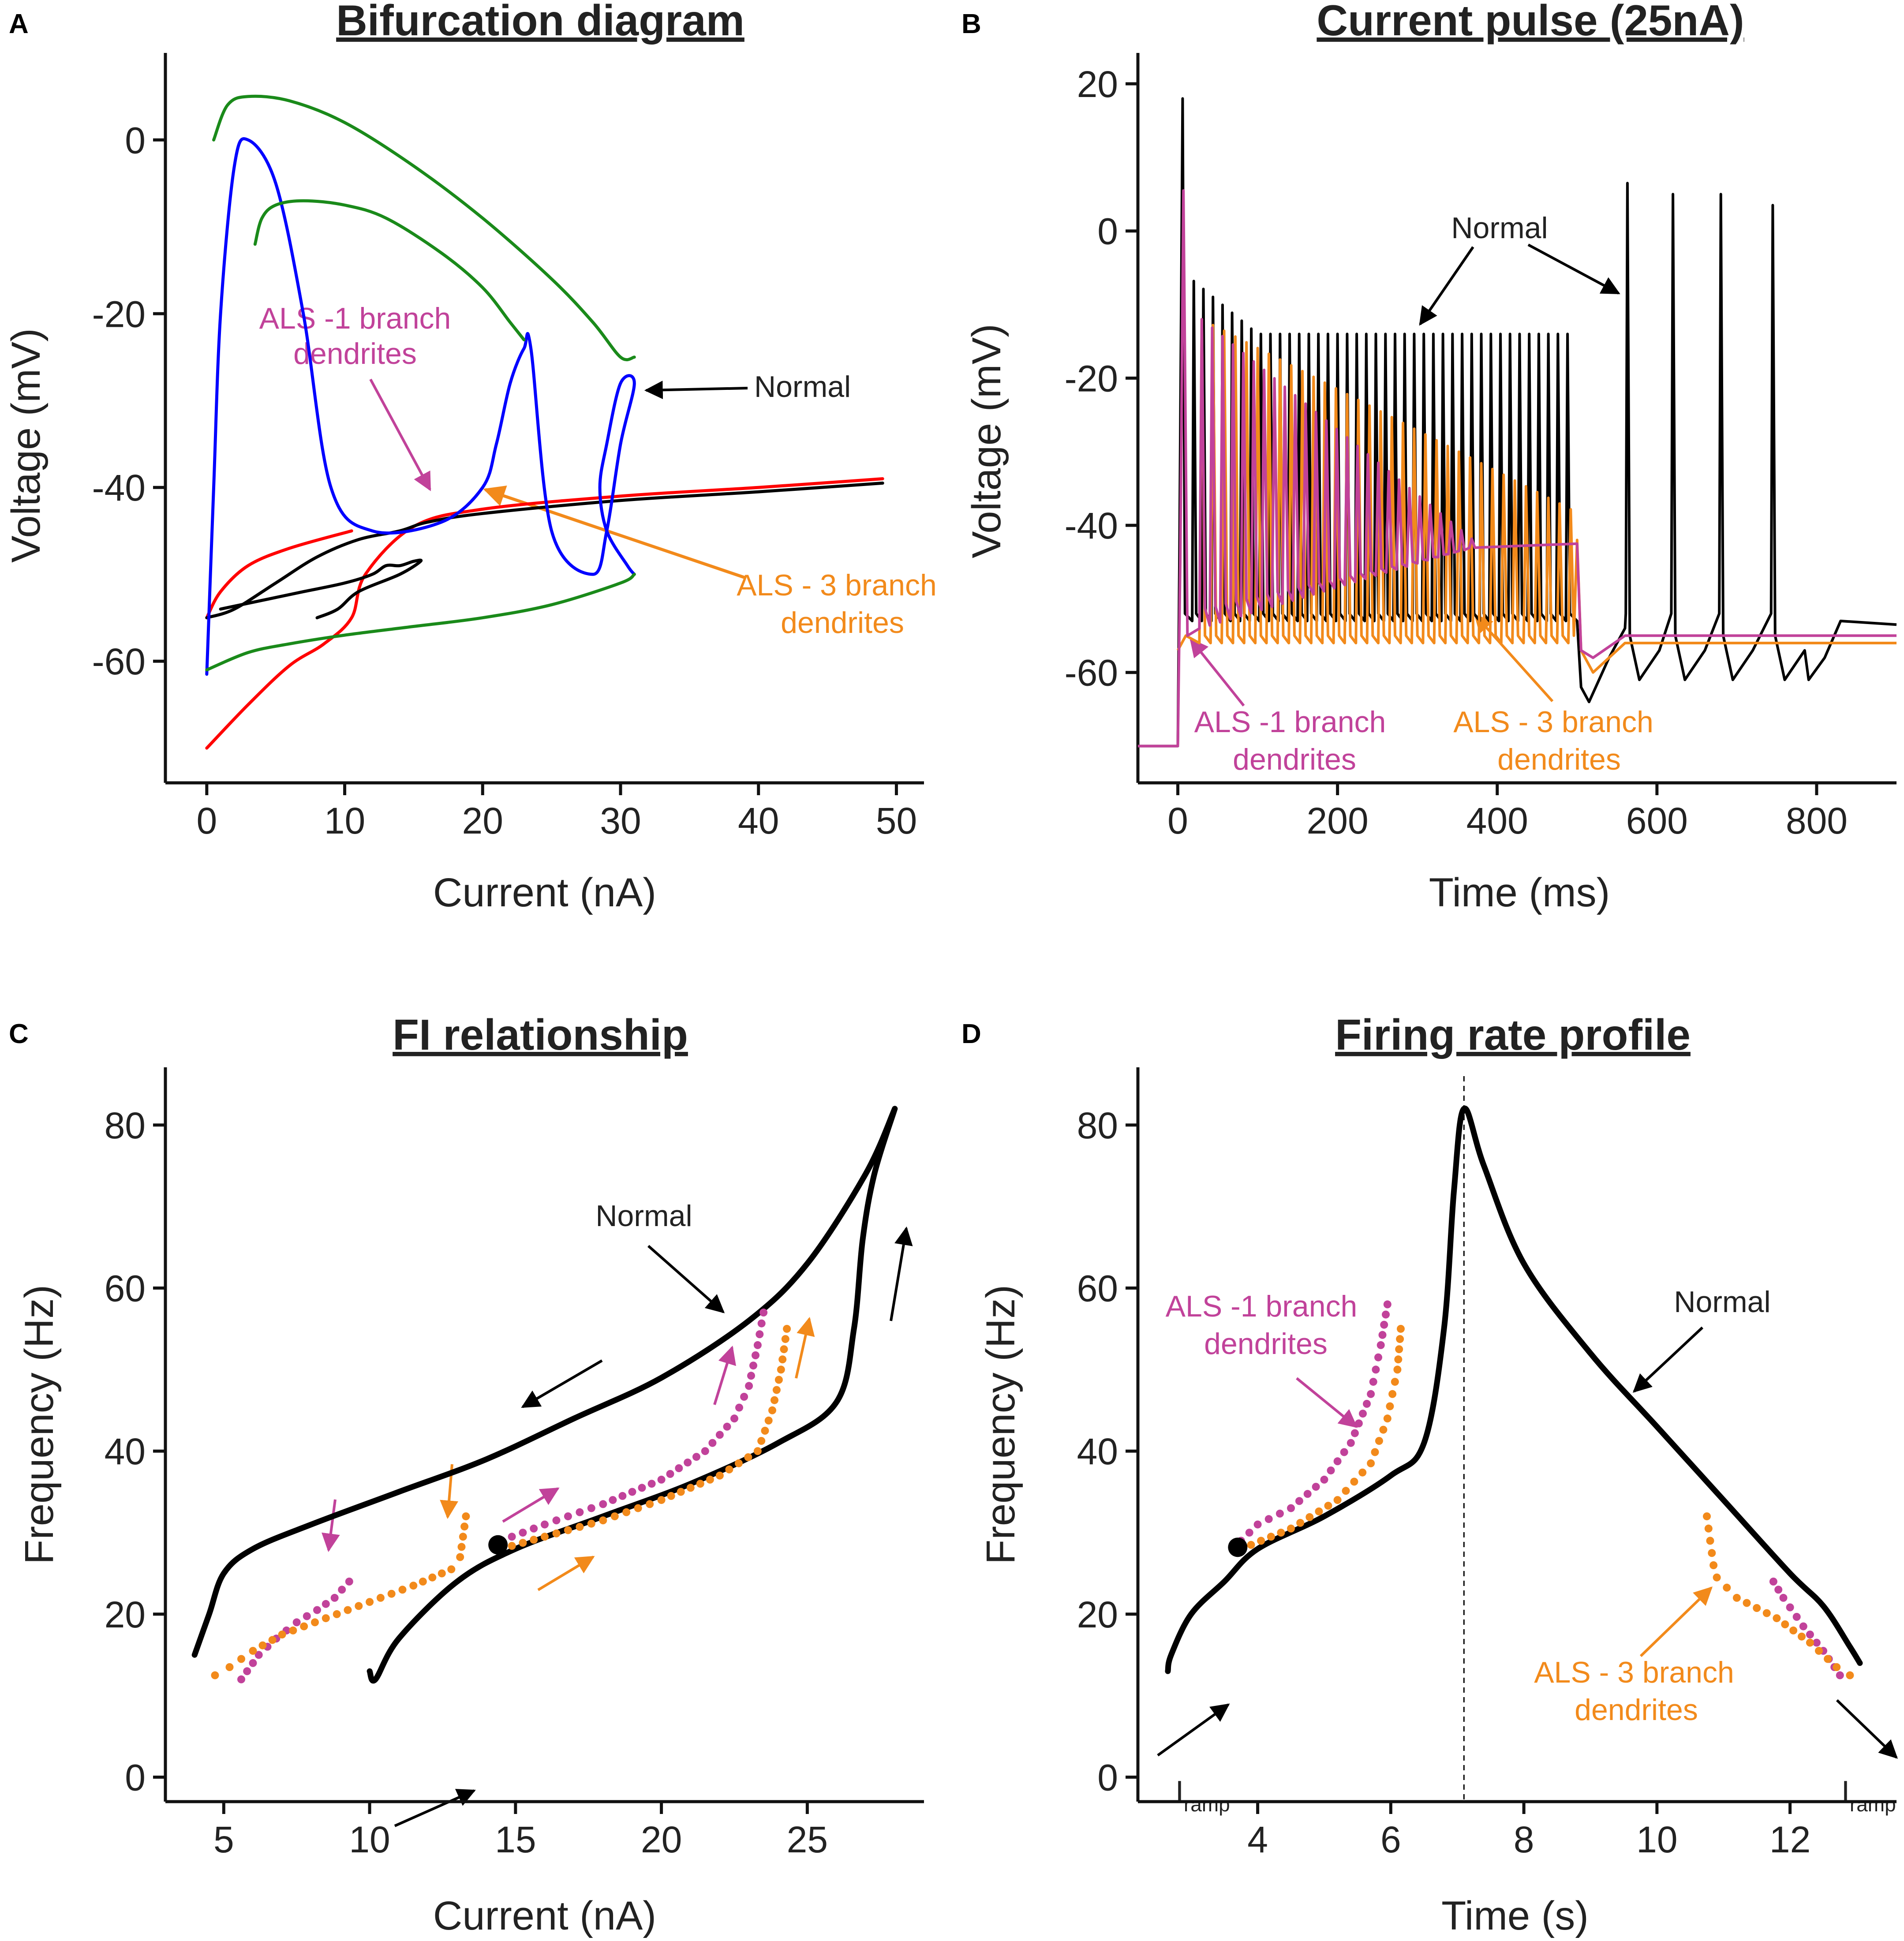 The image size is (1904, 1941). What do you see at coordinates (1097, 1451) in the screenshot?
I see `y-tick-label-d: 40` at bounding box center [1097, 1451].